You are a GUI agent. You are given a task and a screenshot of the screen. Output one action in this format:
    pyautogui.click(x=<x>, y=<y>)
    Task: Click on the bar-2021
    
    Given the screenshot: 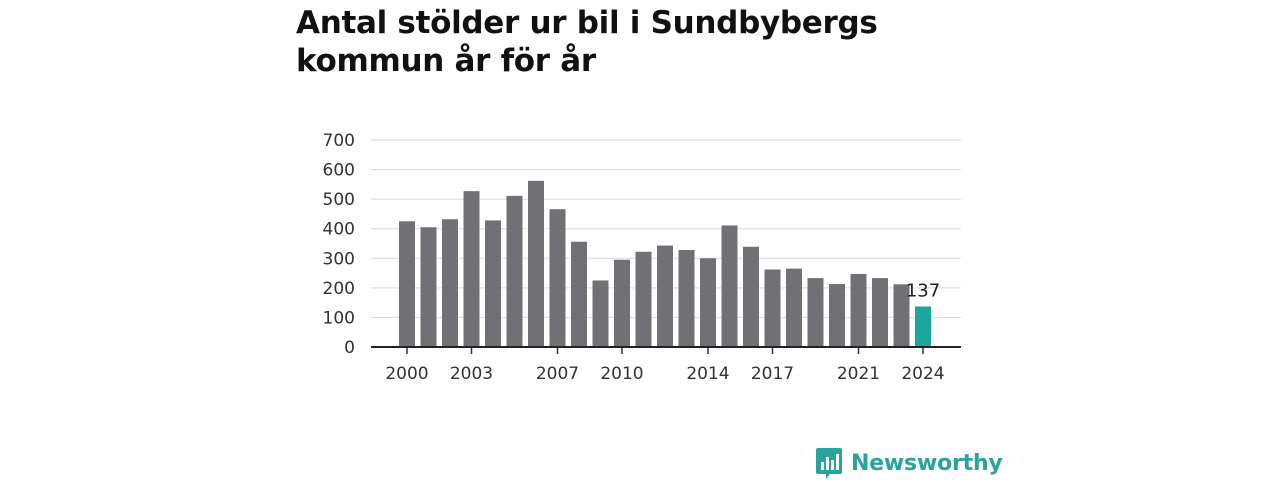 What is the action you would take?
    pyautogui.click(x=858, y=310)
    